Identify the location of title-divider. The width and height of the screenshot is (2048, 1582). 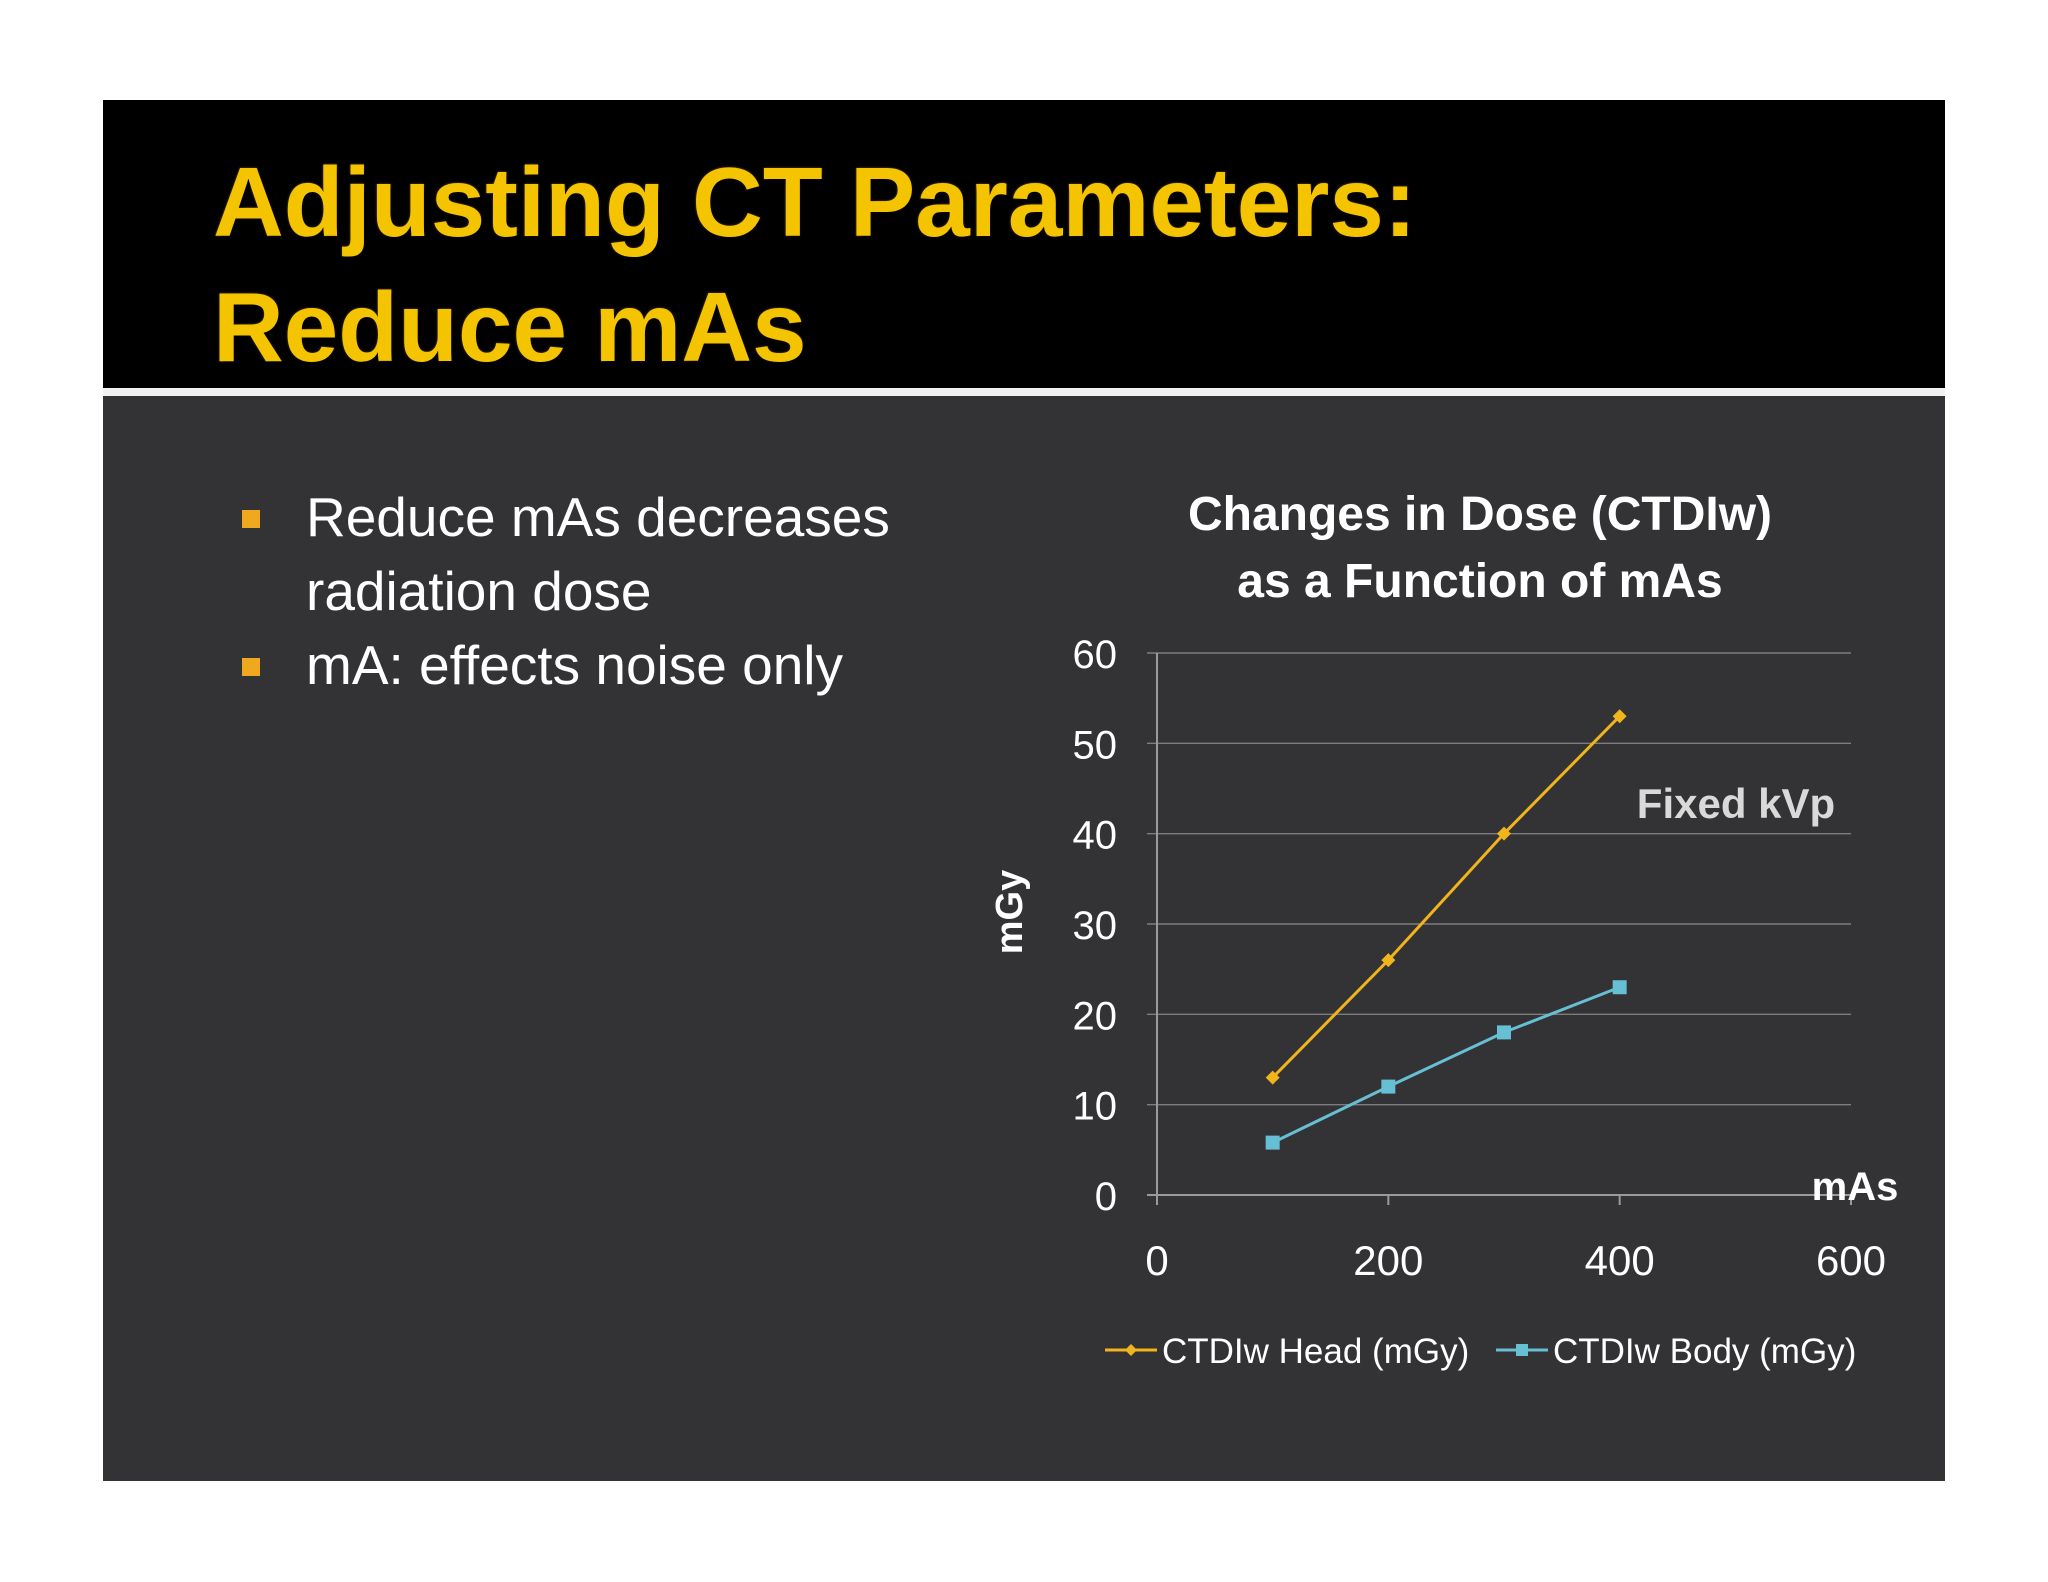
(1024, 392).